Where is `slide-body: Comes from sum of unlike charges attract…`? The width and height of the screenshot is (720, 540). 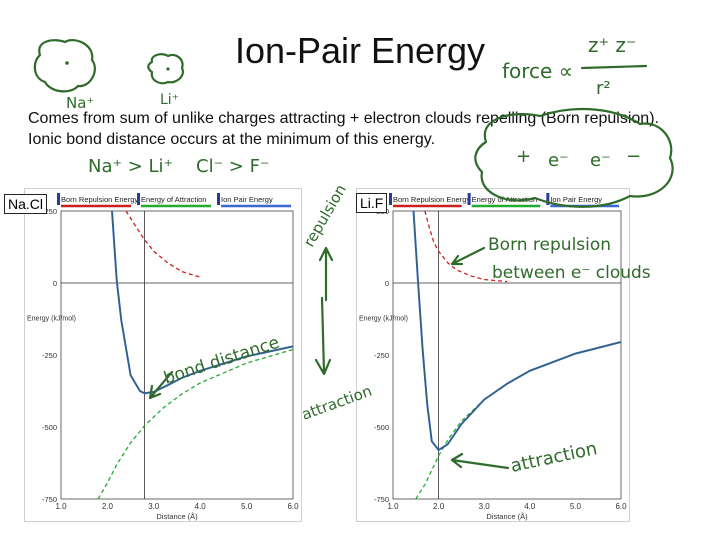 slide-body: Comes from sum of unlike charges attract… is located at coordinates (368, 129).